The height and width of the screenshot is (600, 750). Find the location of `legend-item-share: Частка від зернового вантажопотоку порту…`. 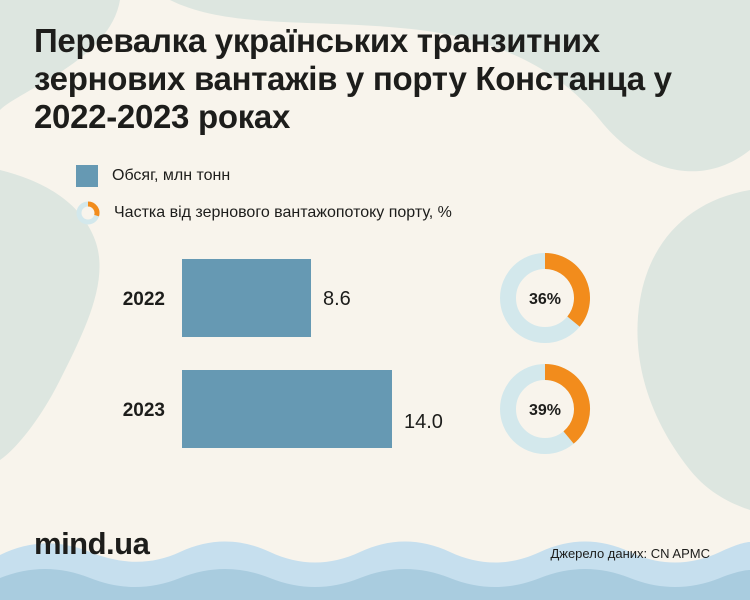

legend-item-share: Частка від зернового вантажопотоку порту… is located at coordinates (264, 213).